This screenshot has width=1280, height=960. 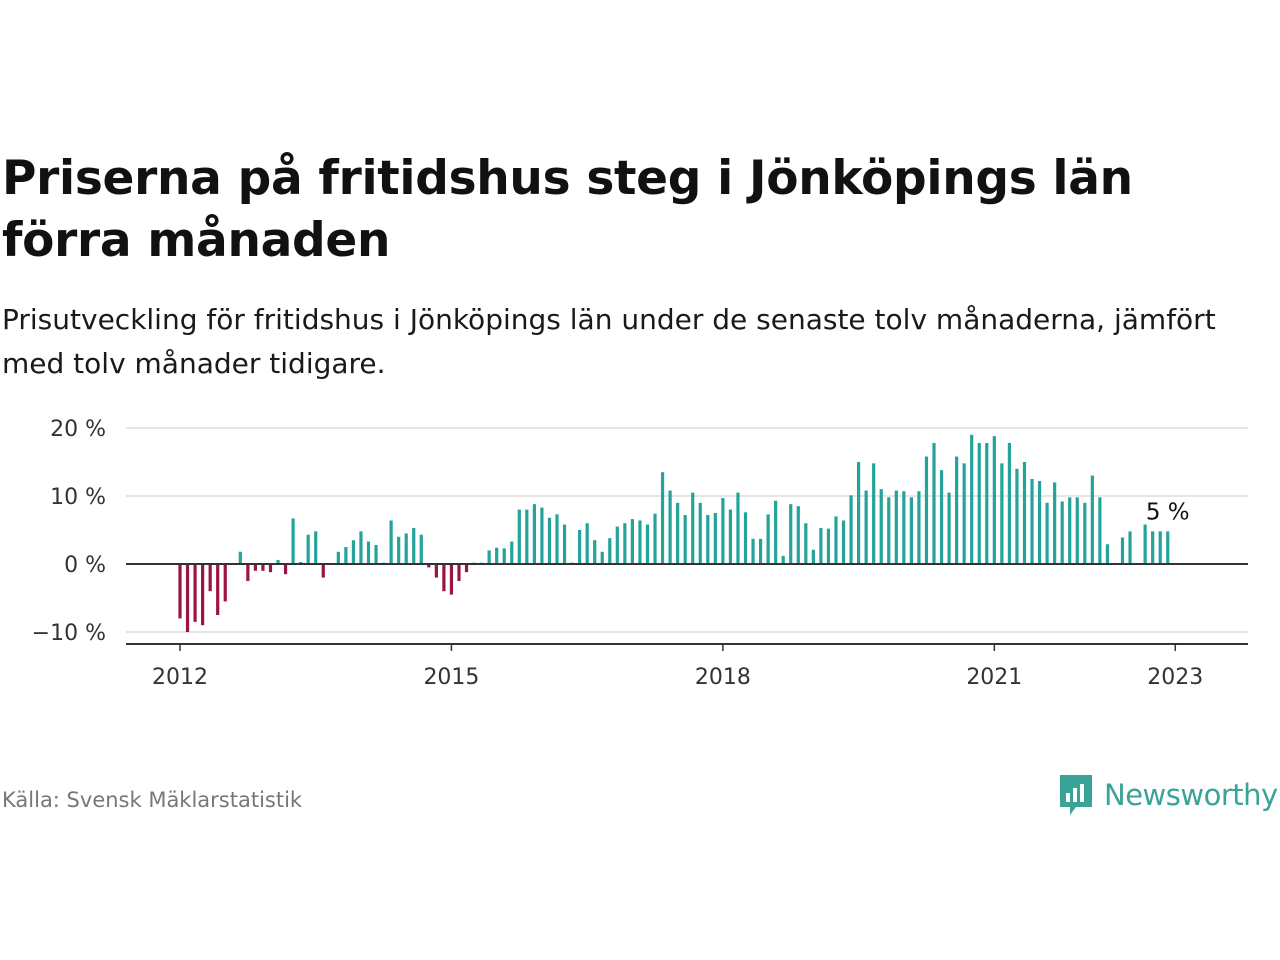 I want to click on last-value-annotation: 5 %, so click(x=1168, y=512).